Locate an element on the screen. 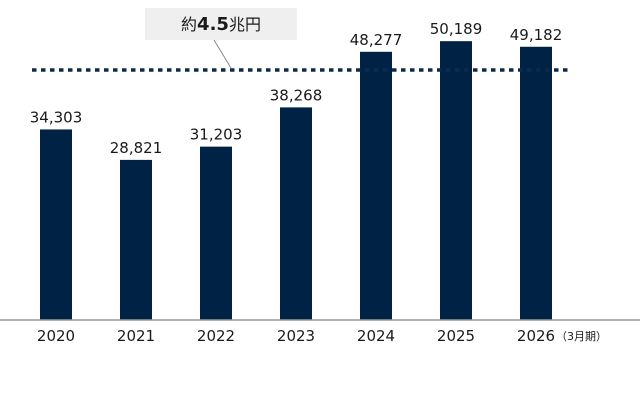 This screenshot has height=400, width=640. x-tick-2020: 2020 is located at coordinates (56, 336).